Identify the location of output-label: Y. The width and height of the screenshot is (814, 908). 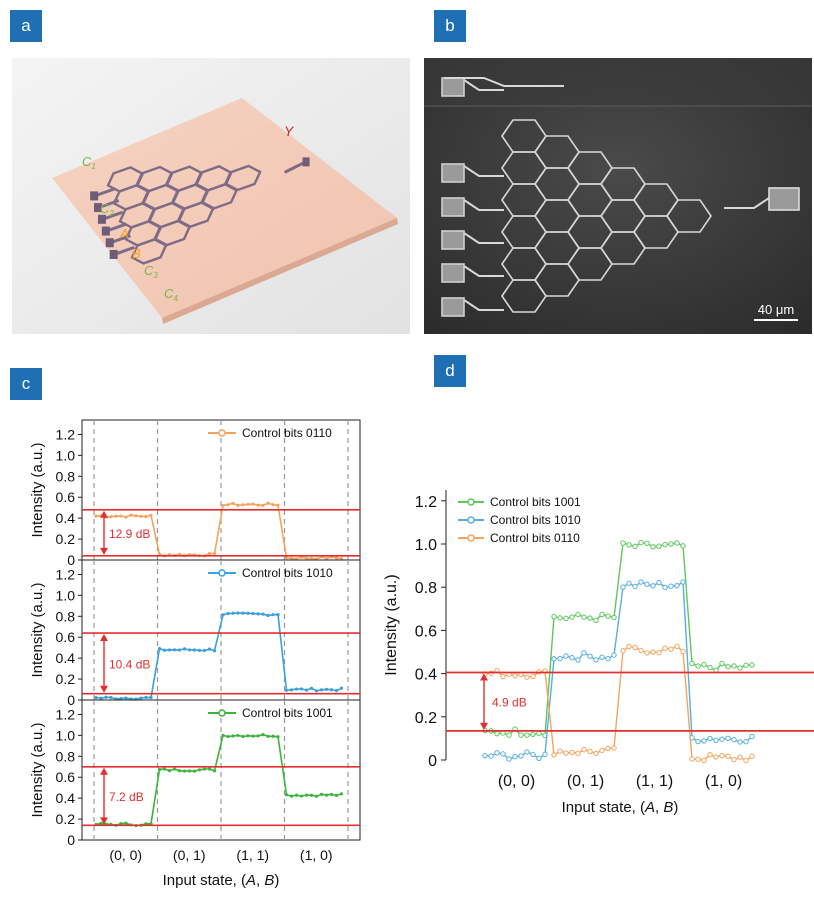
(289, 131).